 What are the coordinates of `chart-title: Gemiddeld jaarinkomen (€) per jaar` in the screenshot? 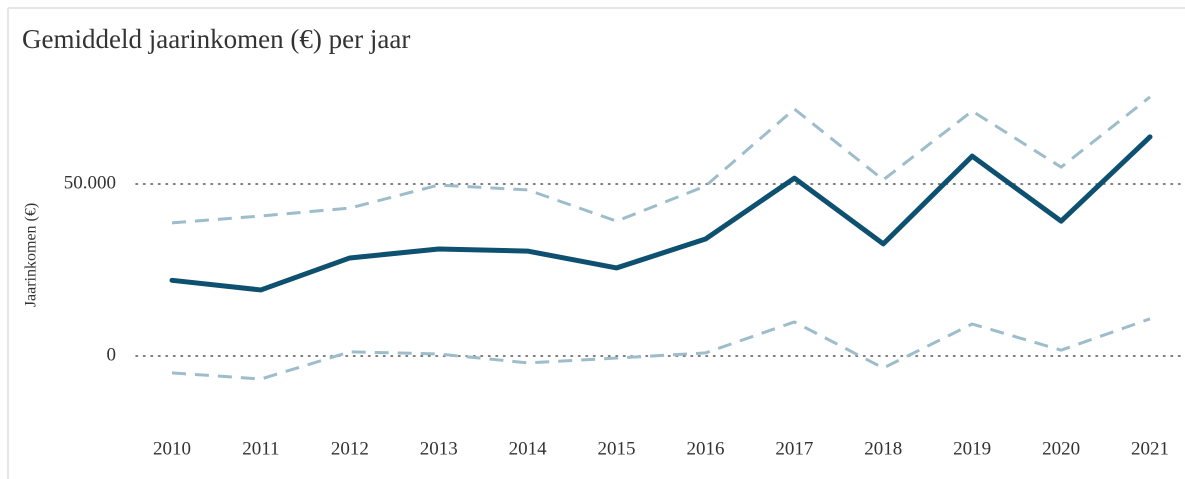 It's located at (216, 39).